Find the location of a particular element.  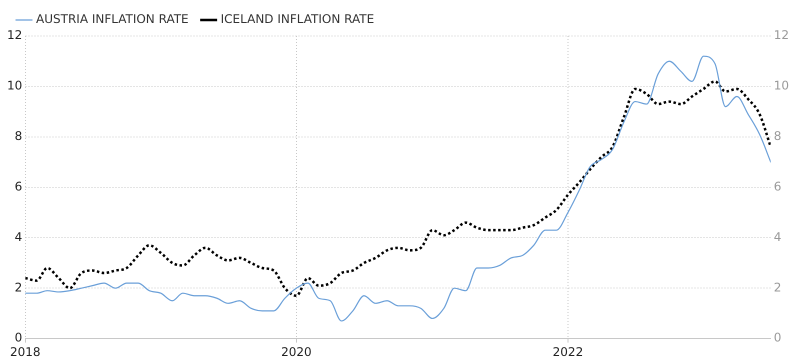

y2-tick-label: 2 is located at coordinates (778, 287).